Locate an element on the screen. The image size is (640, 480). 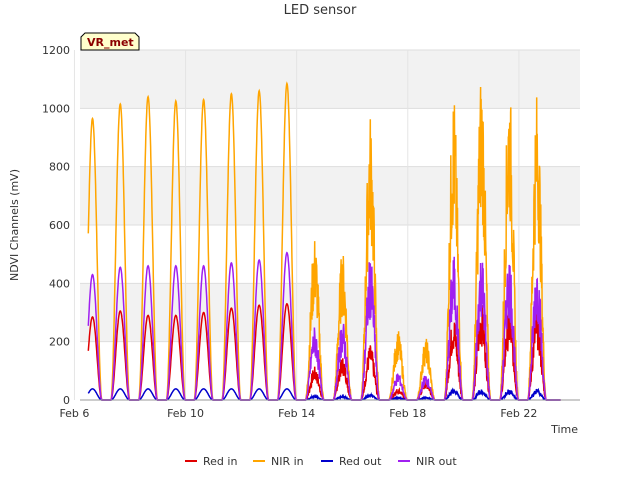
badge-label: VR_met is located at coordinates (110, 42).